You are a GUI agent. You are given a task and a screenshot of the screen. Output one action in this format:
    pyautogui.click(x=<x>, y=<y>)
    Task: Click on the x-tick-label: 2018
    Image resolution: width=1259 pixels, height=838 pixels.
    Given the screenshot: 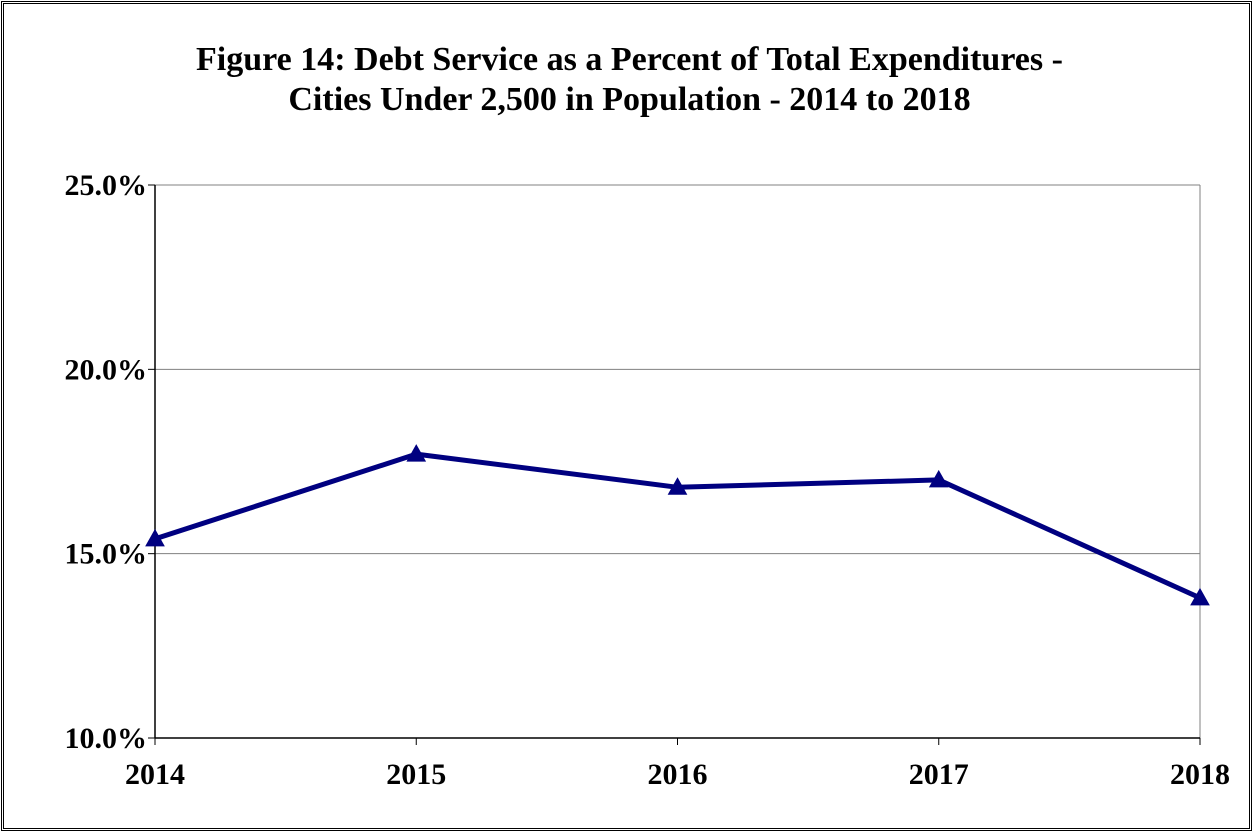 What is the action you would take?
    pyautogui.click(x=1200, y=774)
    